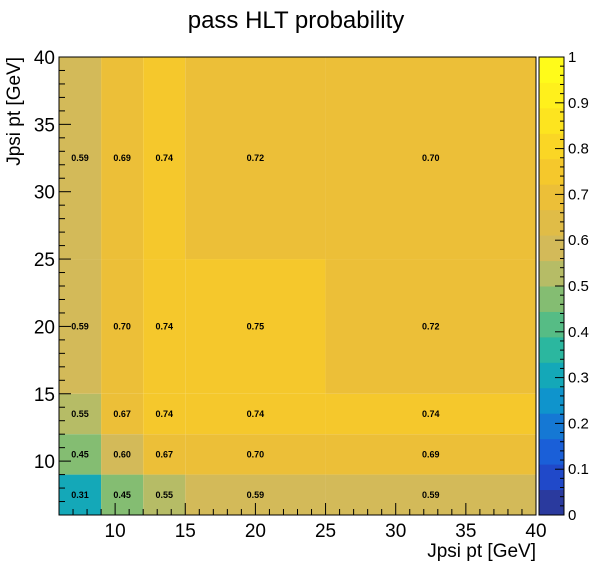 This screenshot has width=596, height=572. Describe the element at coordinates (185, 531) in the screenshot. I see `x-tick-label: 15` at that location.